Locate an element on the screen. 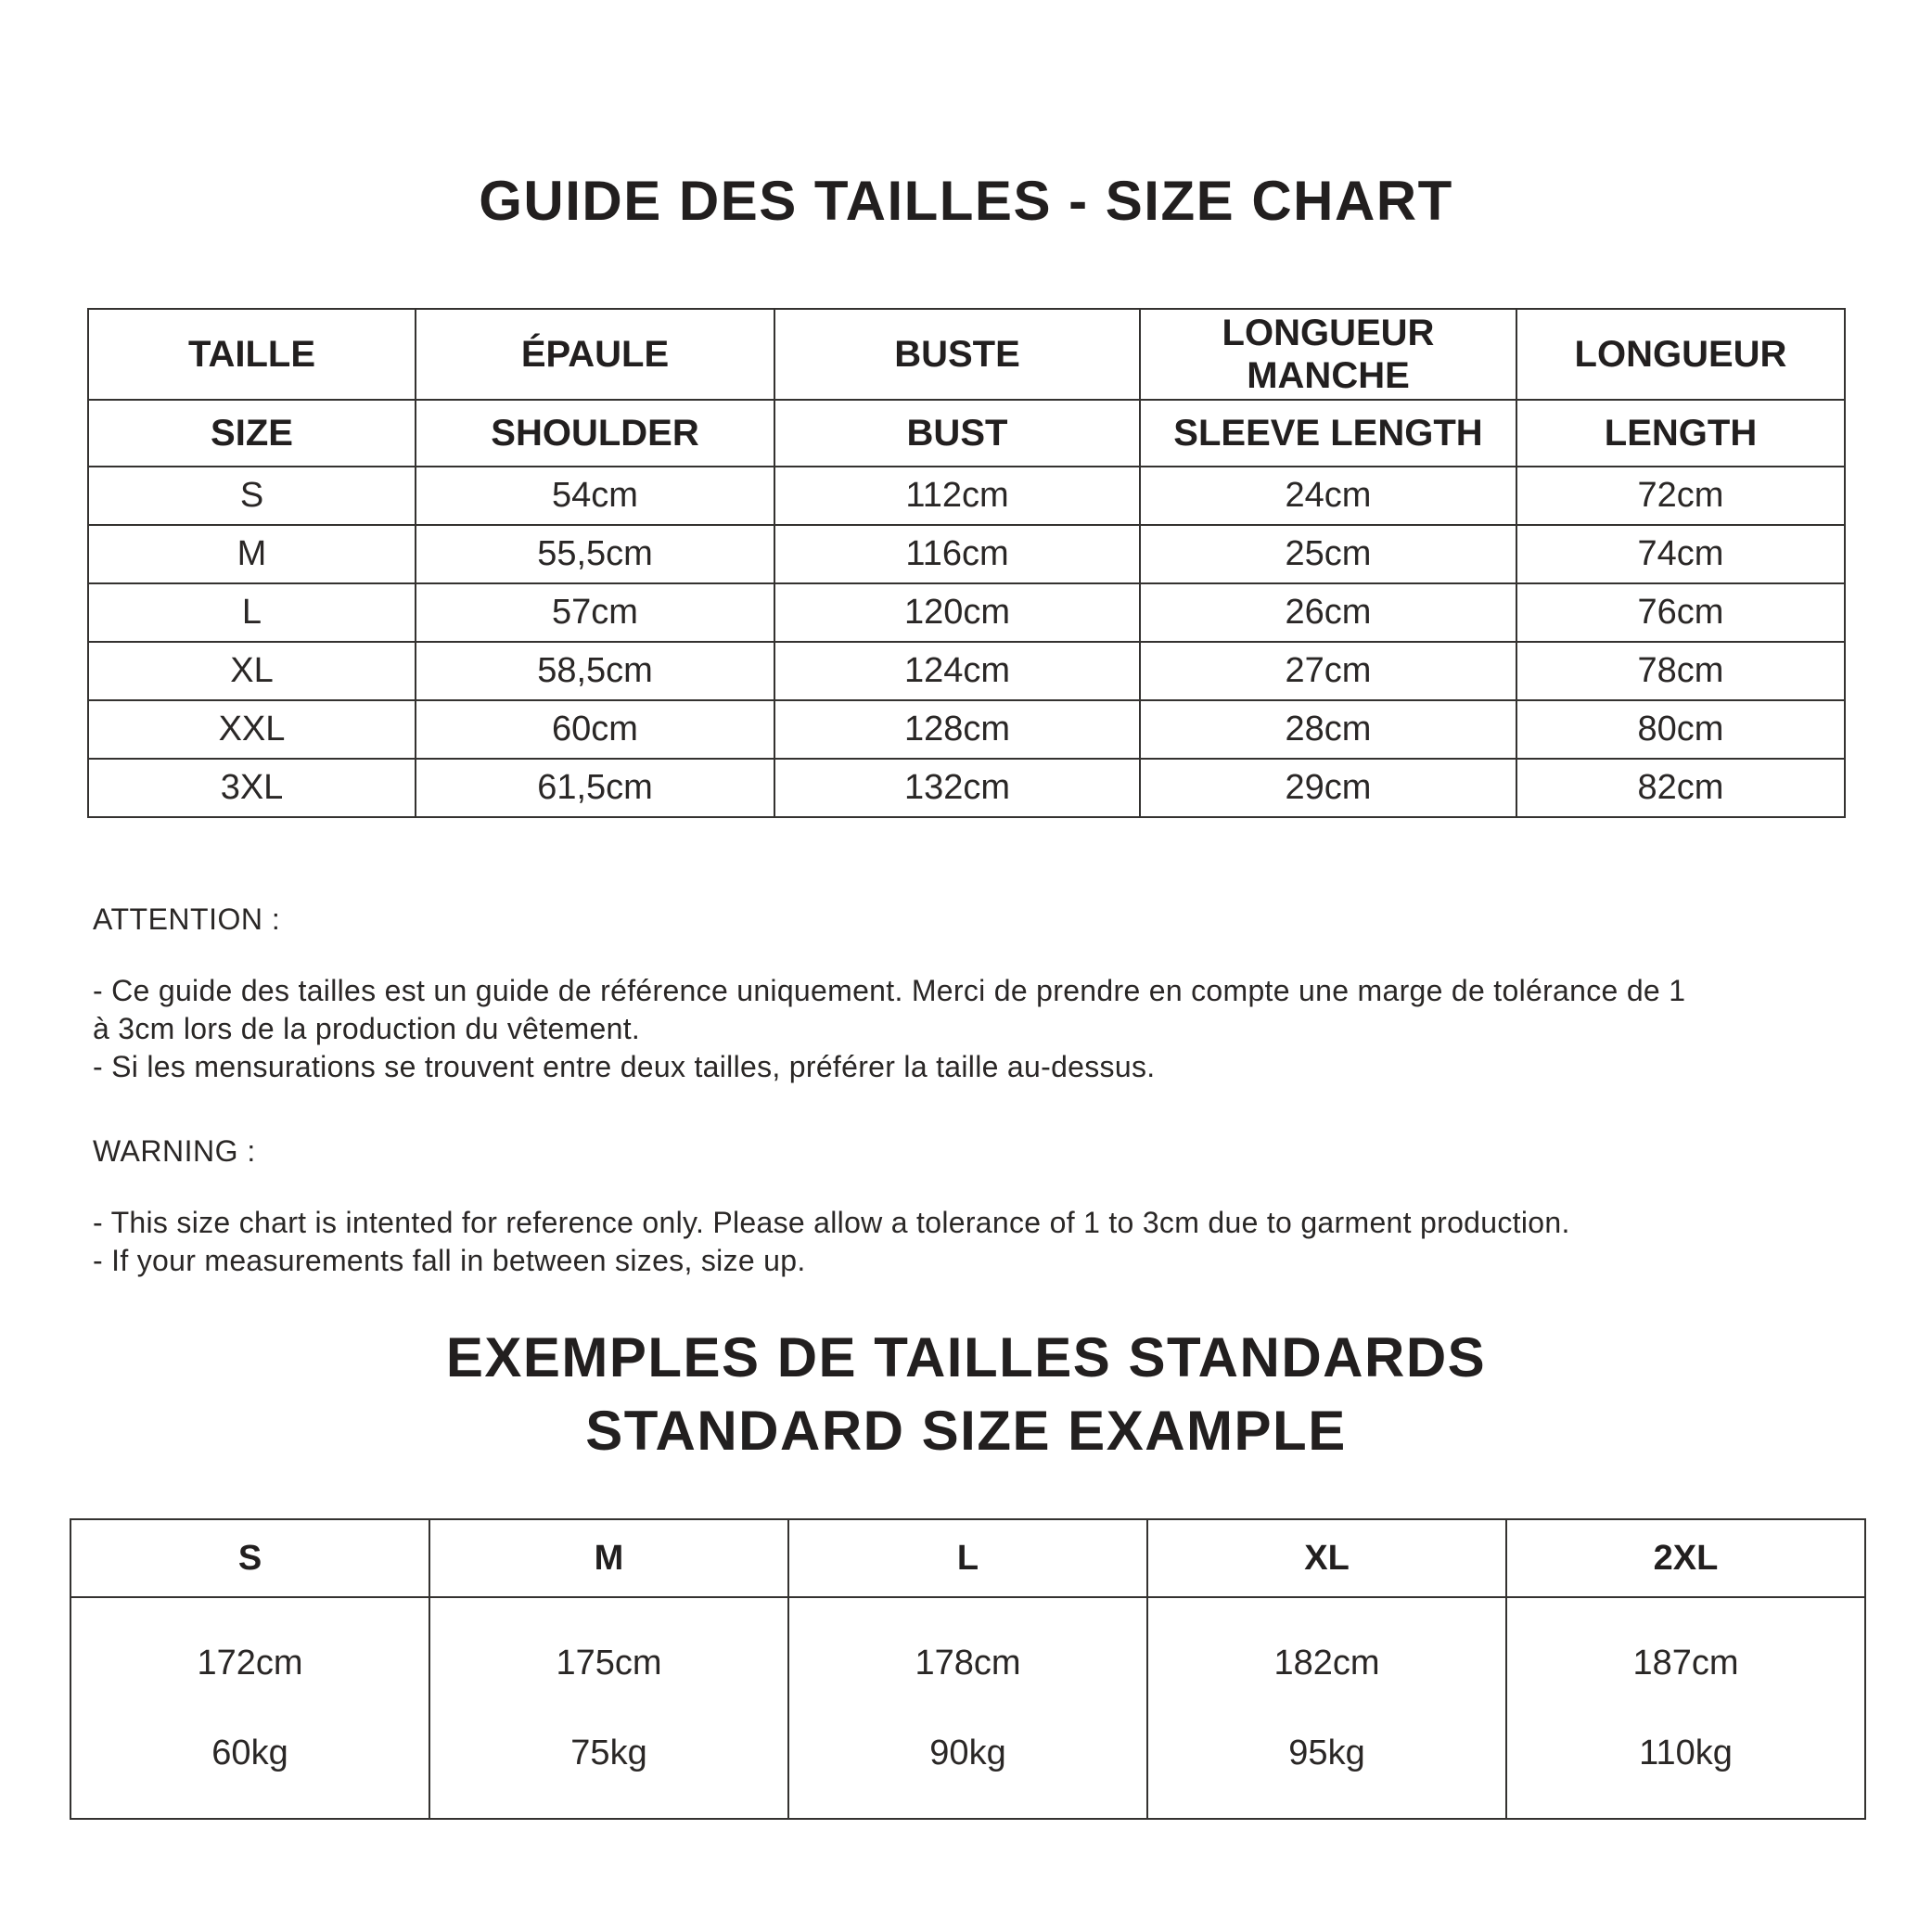 This screenshot has height=1932, width=1932. example-cell-l: 178cm 90kg is located at coordinates (967, 1708).